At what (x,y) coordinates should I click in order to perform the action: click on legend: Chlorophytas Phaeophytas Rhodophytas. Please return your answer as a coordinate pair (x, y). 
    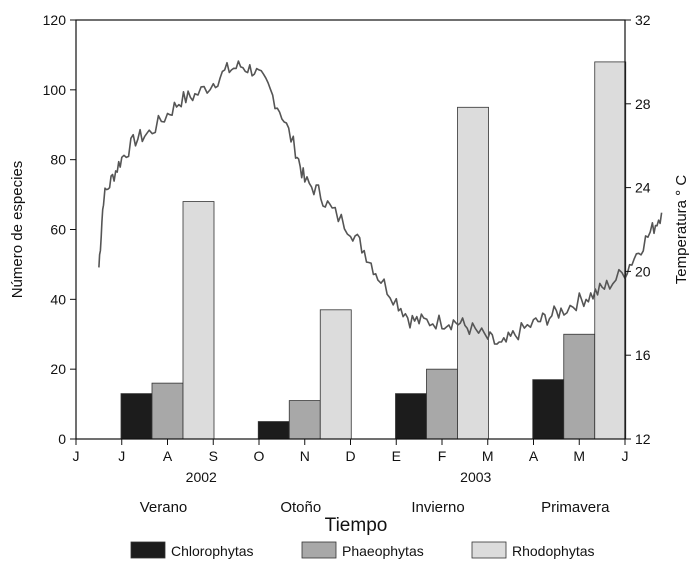
    Looking at the image, I should click on (362, 550).